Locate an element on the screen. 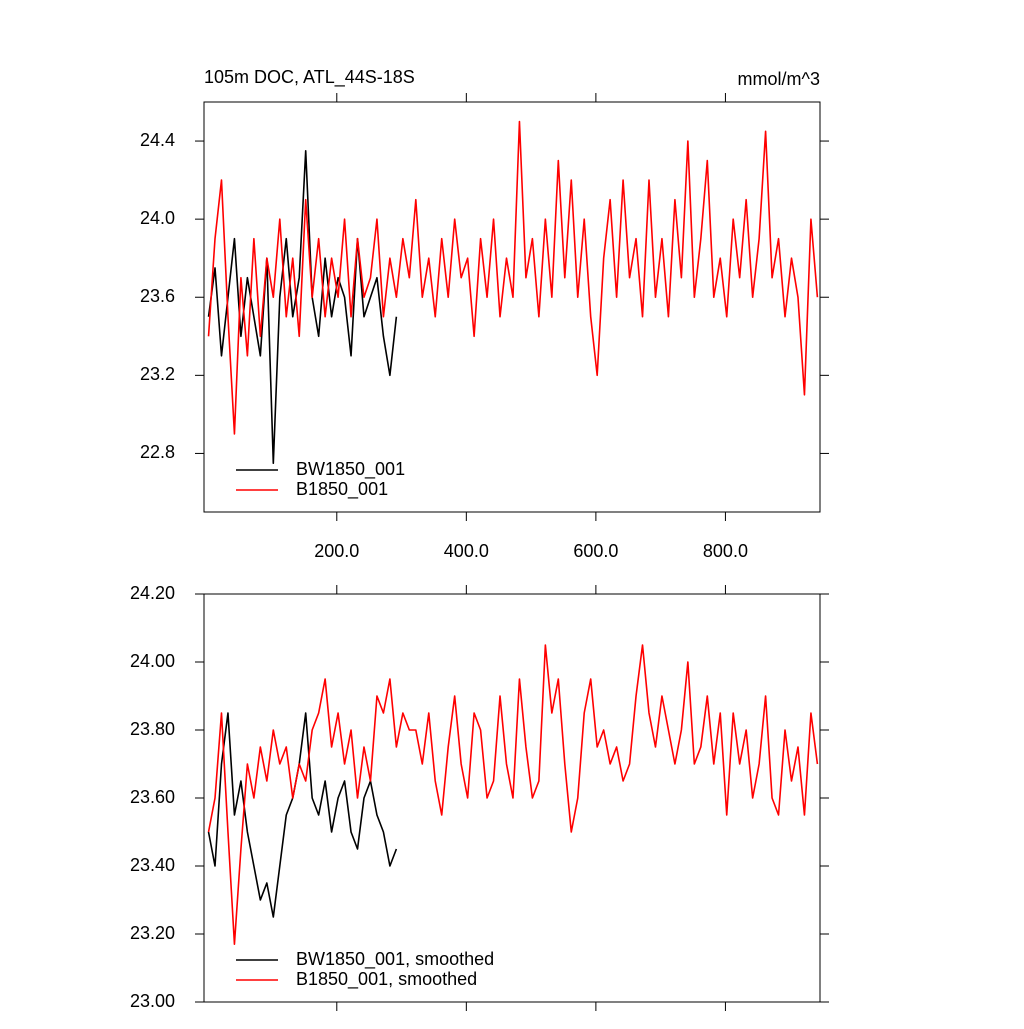 Image resolution: width=1024 pixels, height=1029 pixels. x-tick-label: 400.0 is located at coordinates (466, 551).